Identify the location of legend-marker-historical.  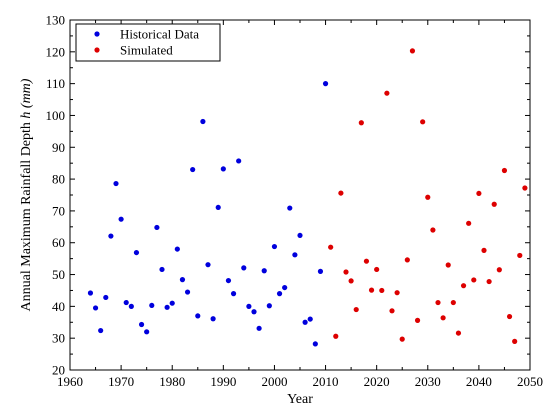
(97, 34).